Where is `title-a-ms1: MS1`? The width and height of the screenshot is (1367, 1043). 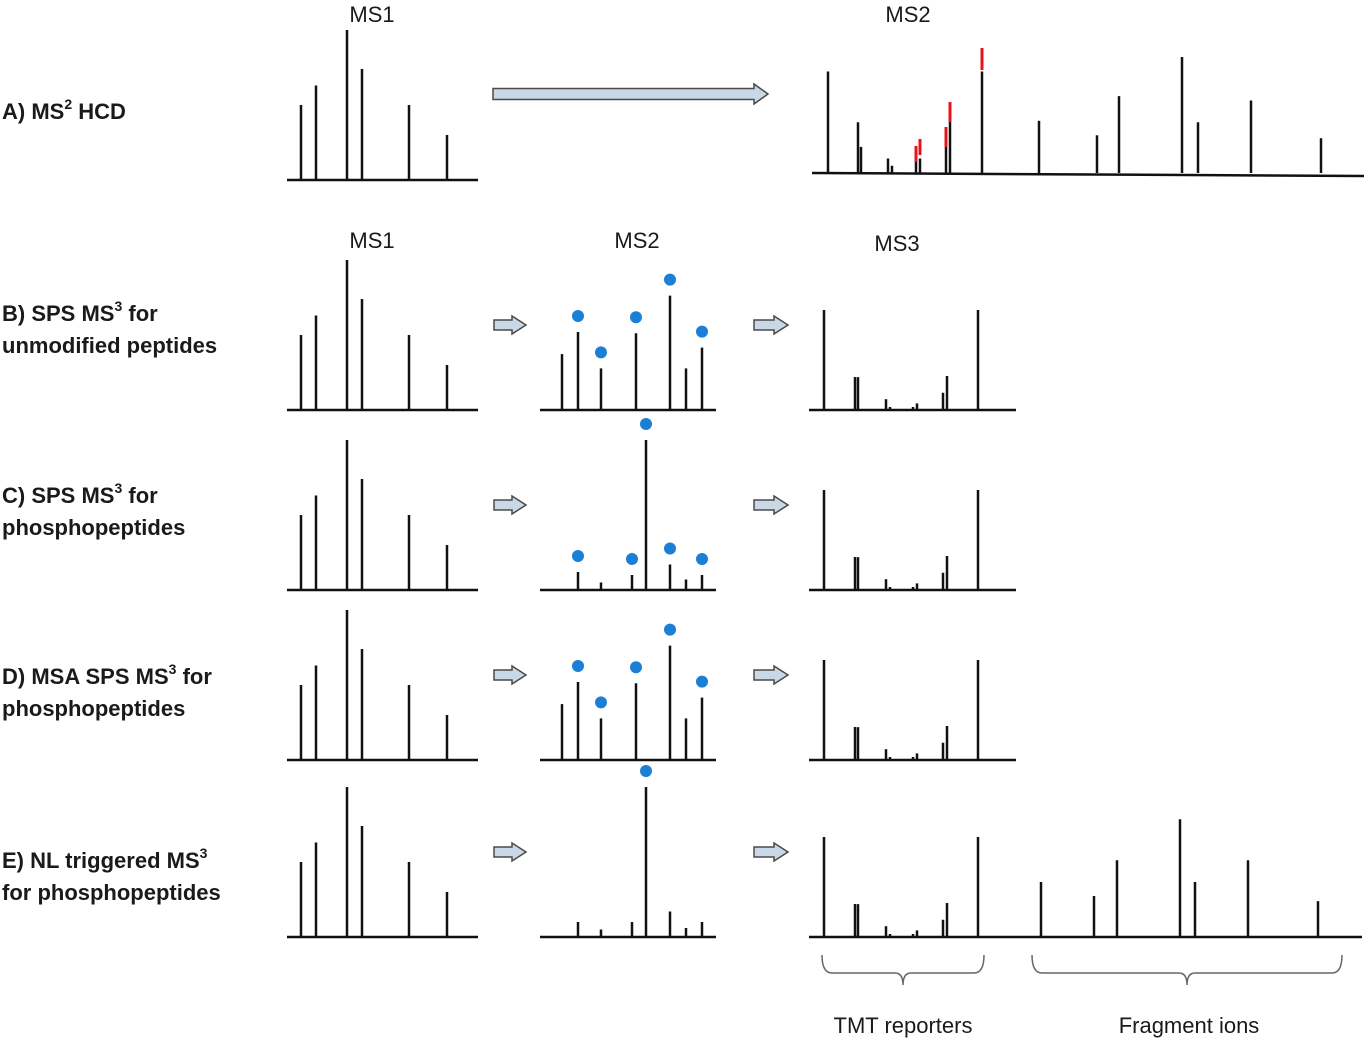
title-a-ms1: MS1 is located at coordinates (372, 14).